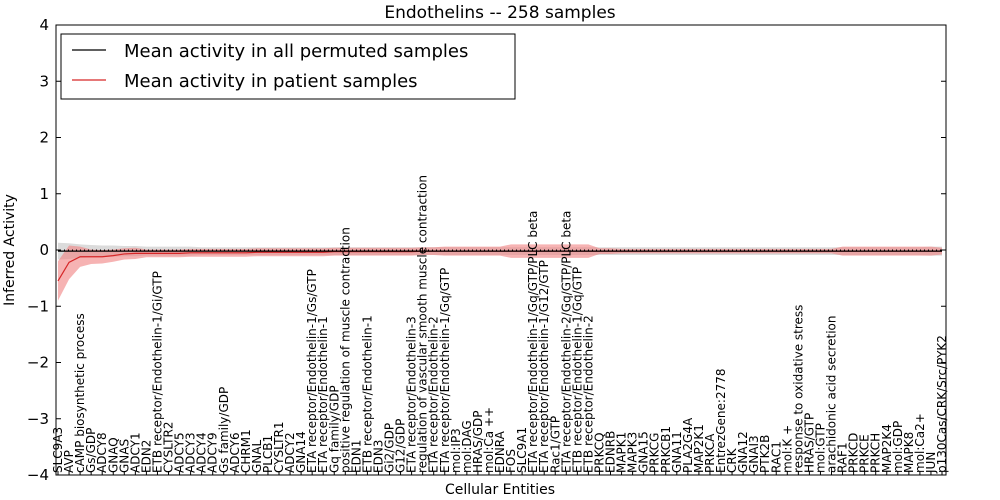  Describe the element at coordinates (501, 265) in the screenshot. I see `series-lines` at that location.